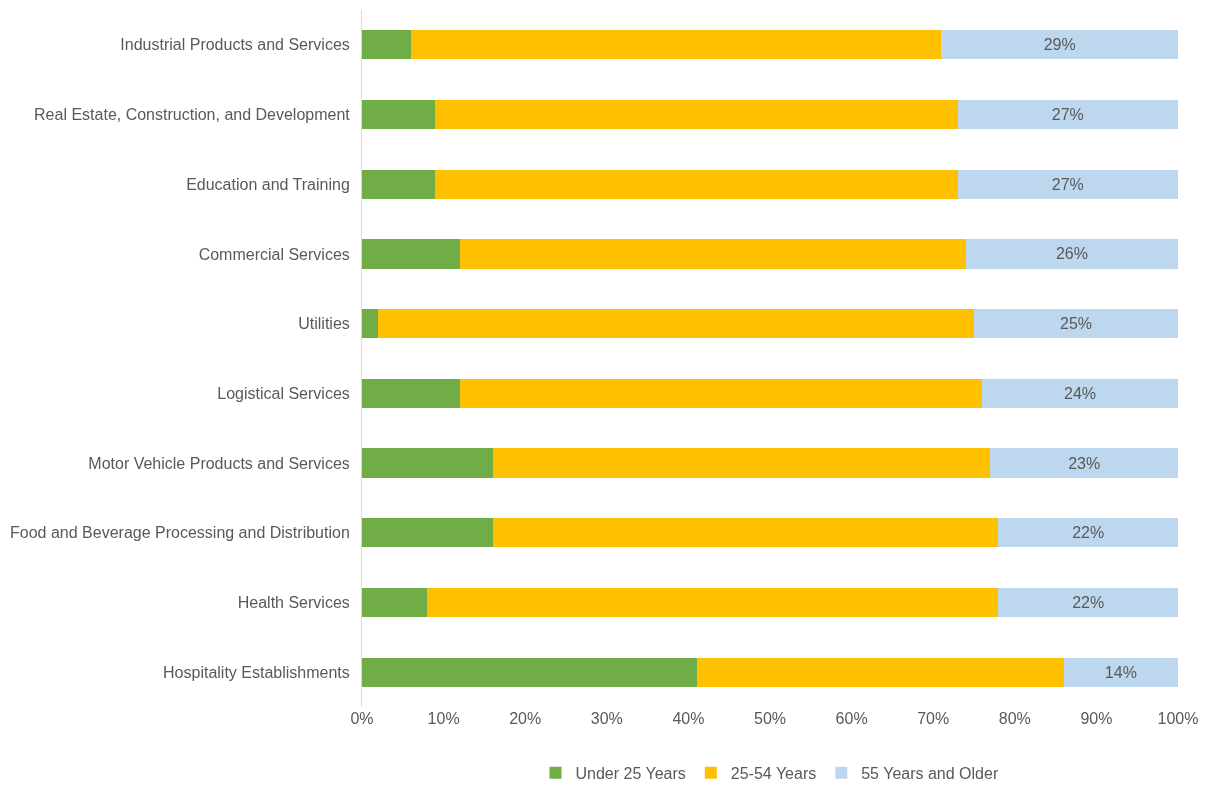 Image resolution: width=1218 pixels, height=800 pixels. I want to click on x-tick-label: 60%, so click(851, 718).